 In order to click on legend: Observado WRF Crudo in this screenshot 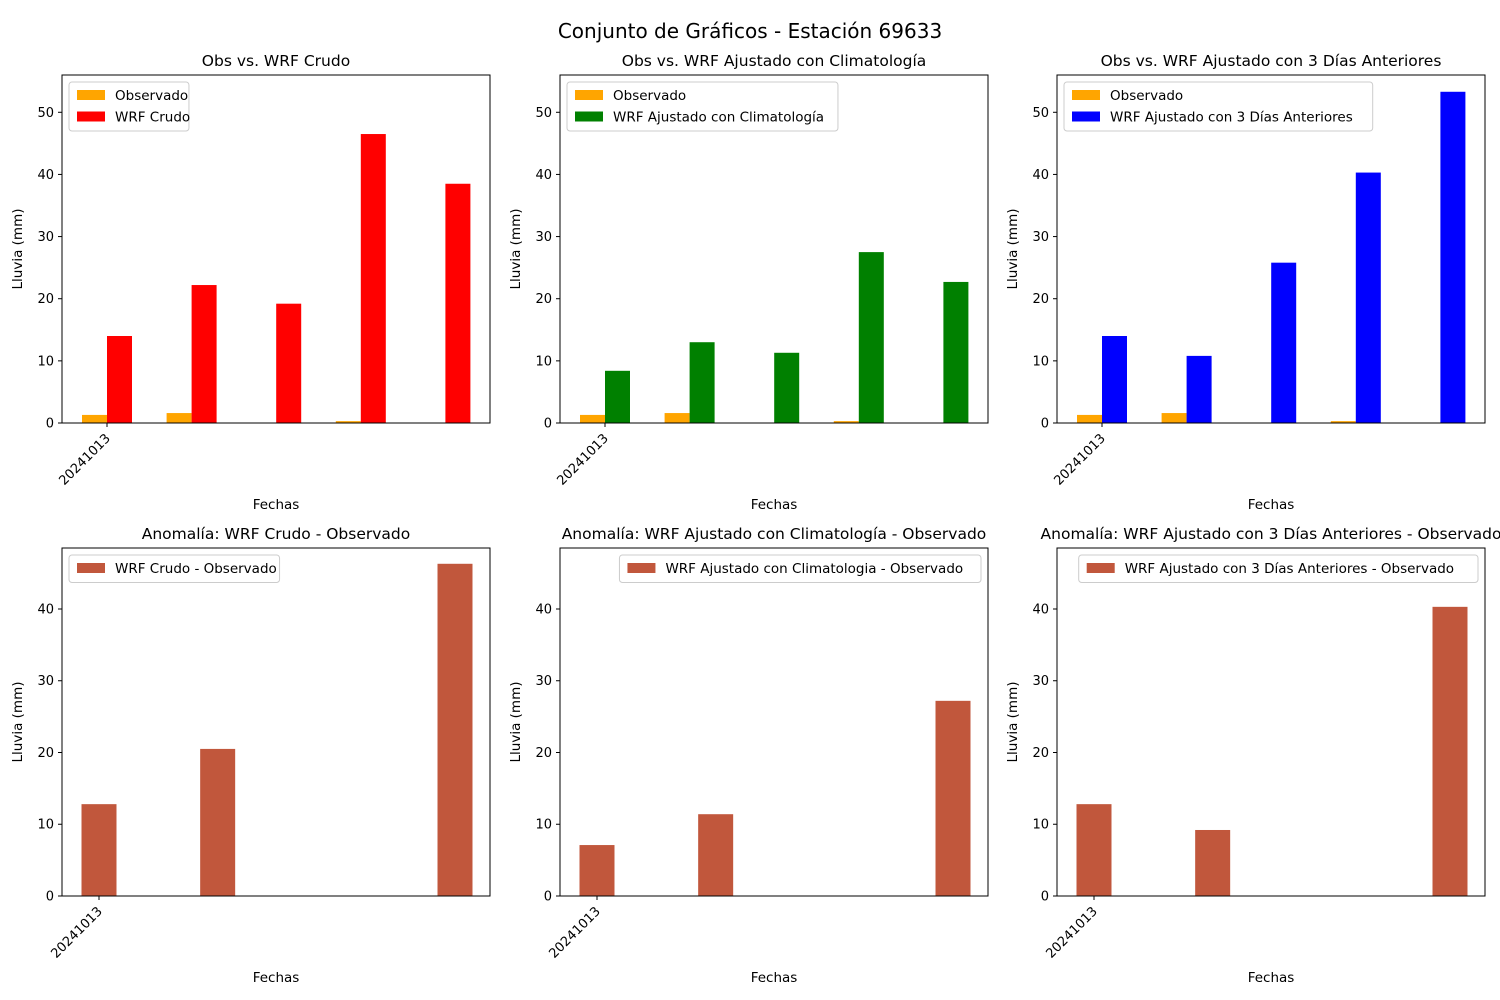, I will do `click(129, 106)`.